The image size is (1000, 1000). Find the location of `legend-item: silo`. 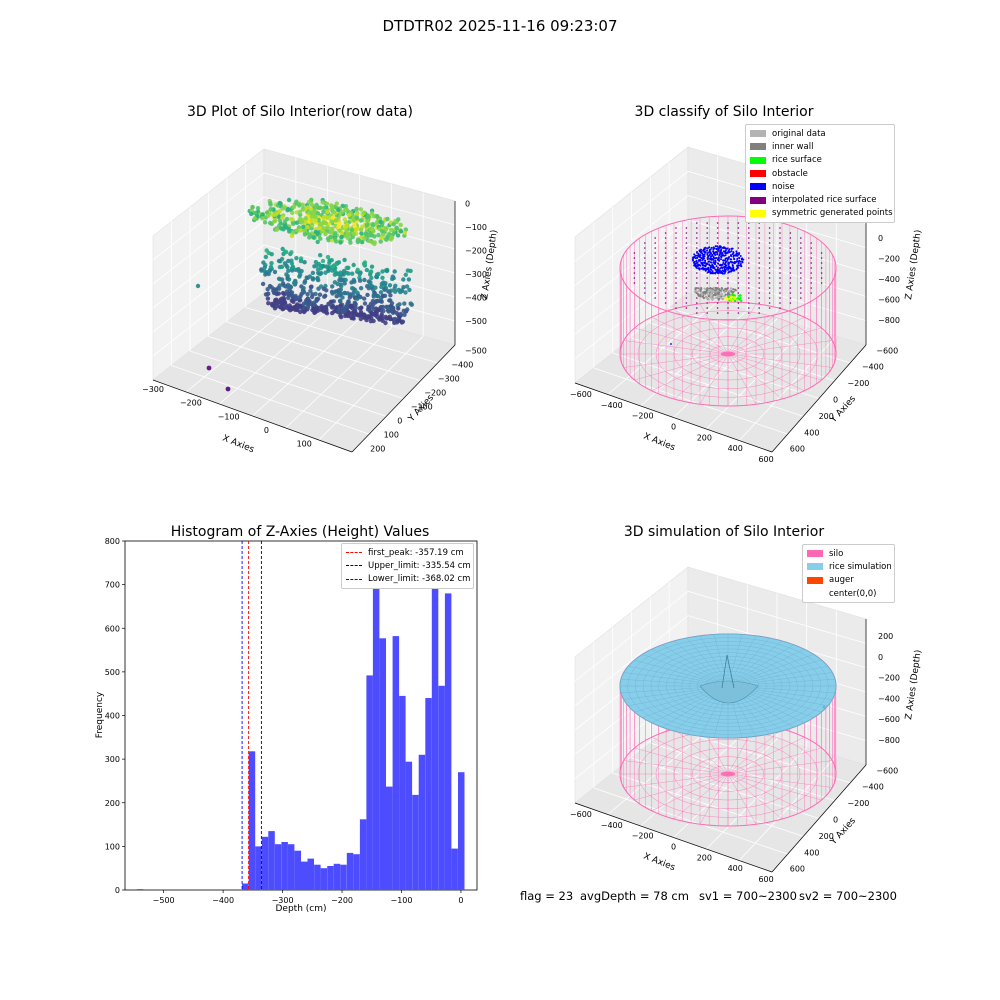

legend-item: silo is located at coordinates (848, 553).